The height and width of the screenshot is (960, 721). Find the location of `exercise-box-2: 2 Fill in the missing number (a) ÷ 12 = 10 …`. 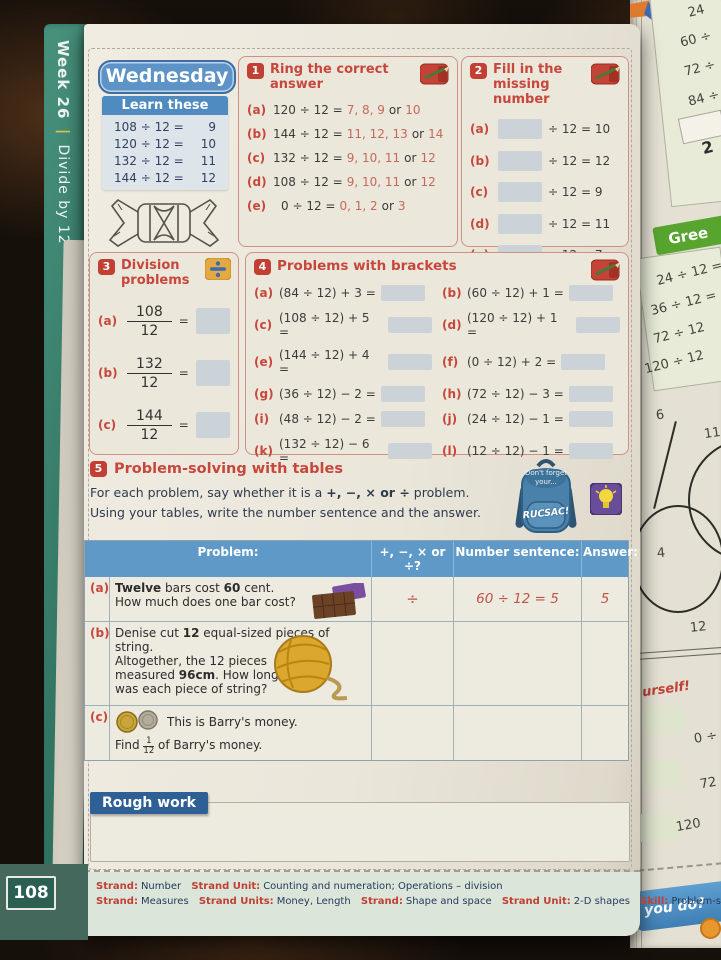

exercise-box-2: 2 Fill in the missing number (a) ÷ 12 = 10 … is located at coordinates (545, 161).